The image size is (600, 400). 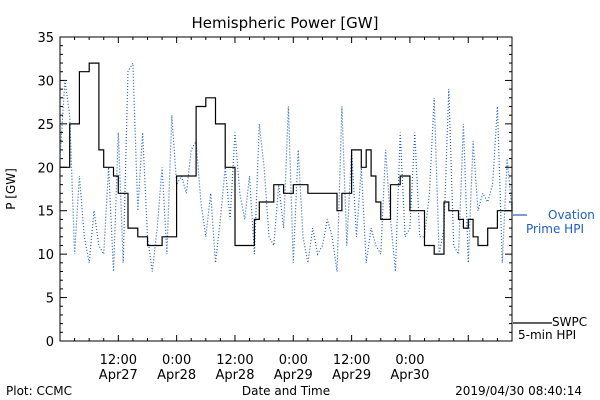 What do you see at coordinates (555, 229) in the screenshot?
I see `legend-ovation-label-line2: Prime HPI` at bounding box center [555, 229].